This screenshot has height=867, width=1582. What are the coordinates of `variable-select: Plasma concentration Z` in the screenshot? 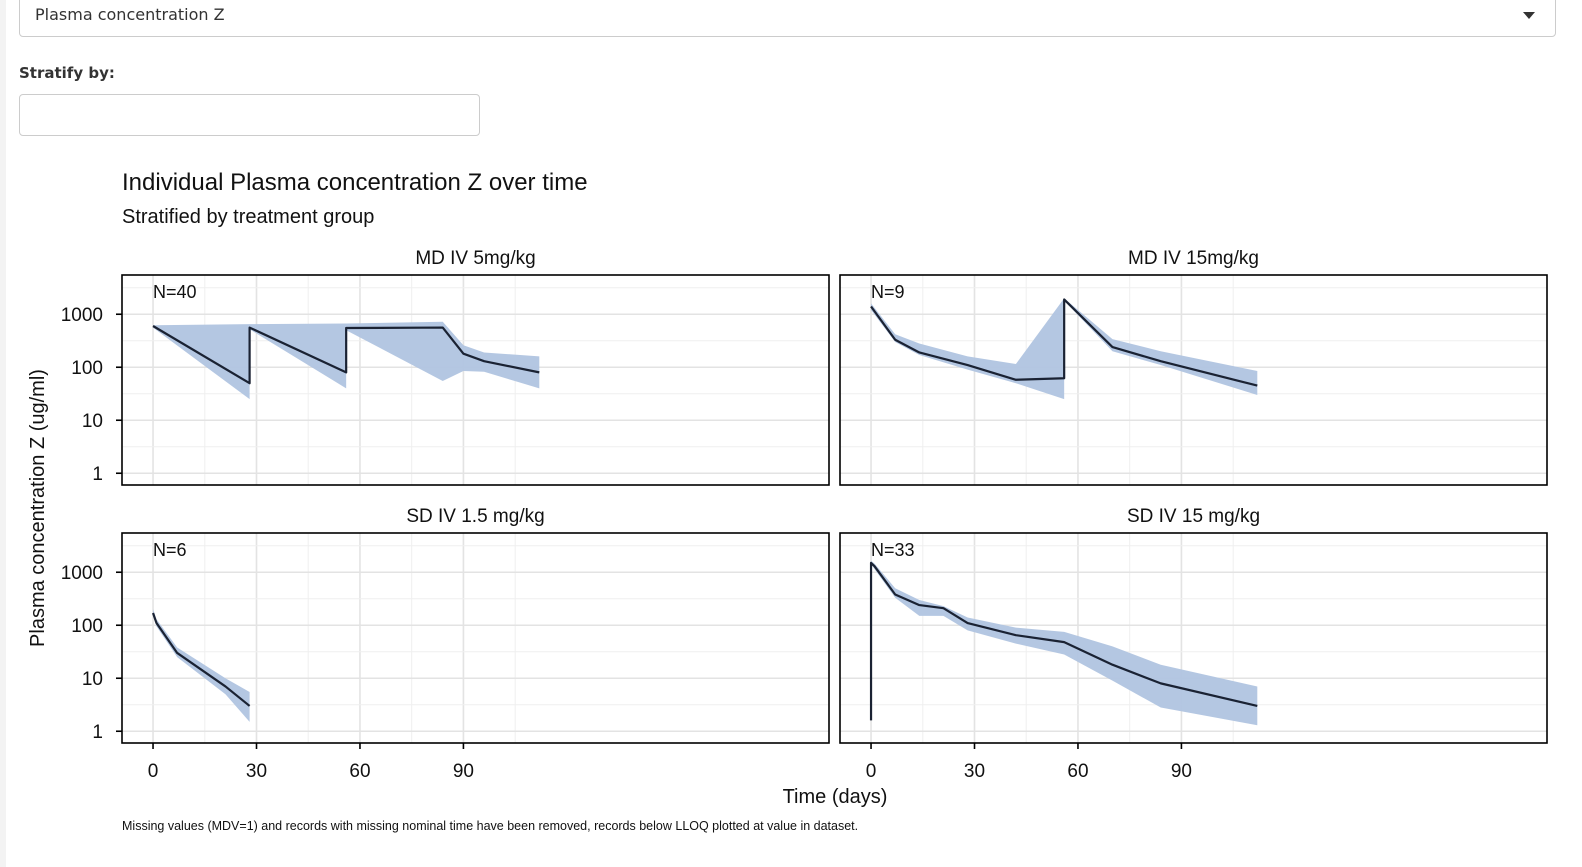 It's located at (787, 18).